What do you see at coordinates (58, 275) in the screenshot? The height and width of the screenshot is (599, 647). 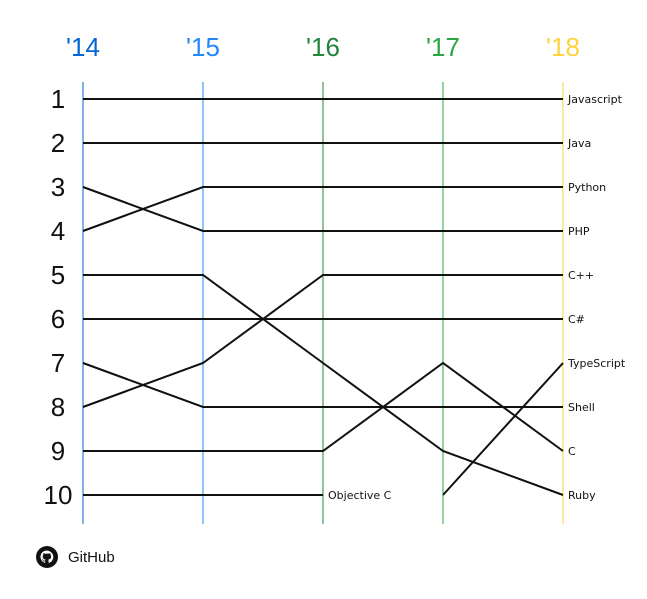 I see `rank-label: 5` at bounding box center [58, 275].